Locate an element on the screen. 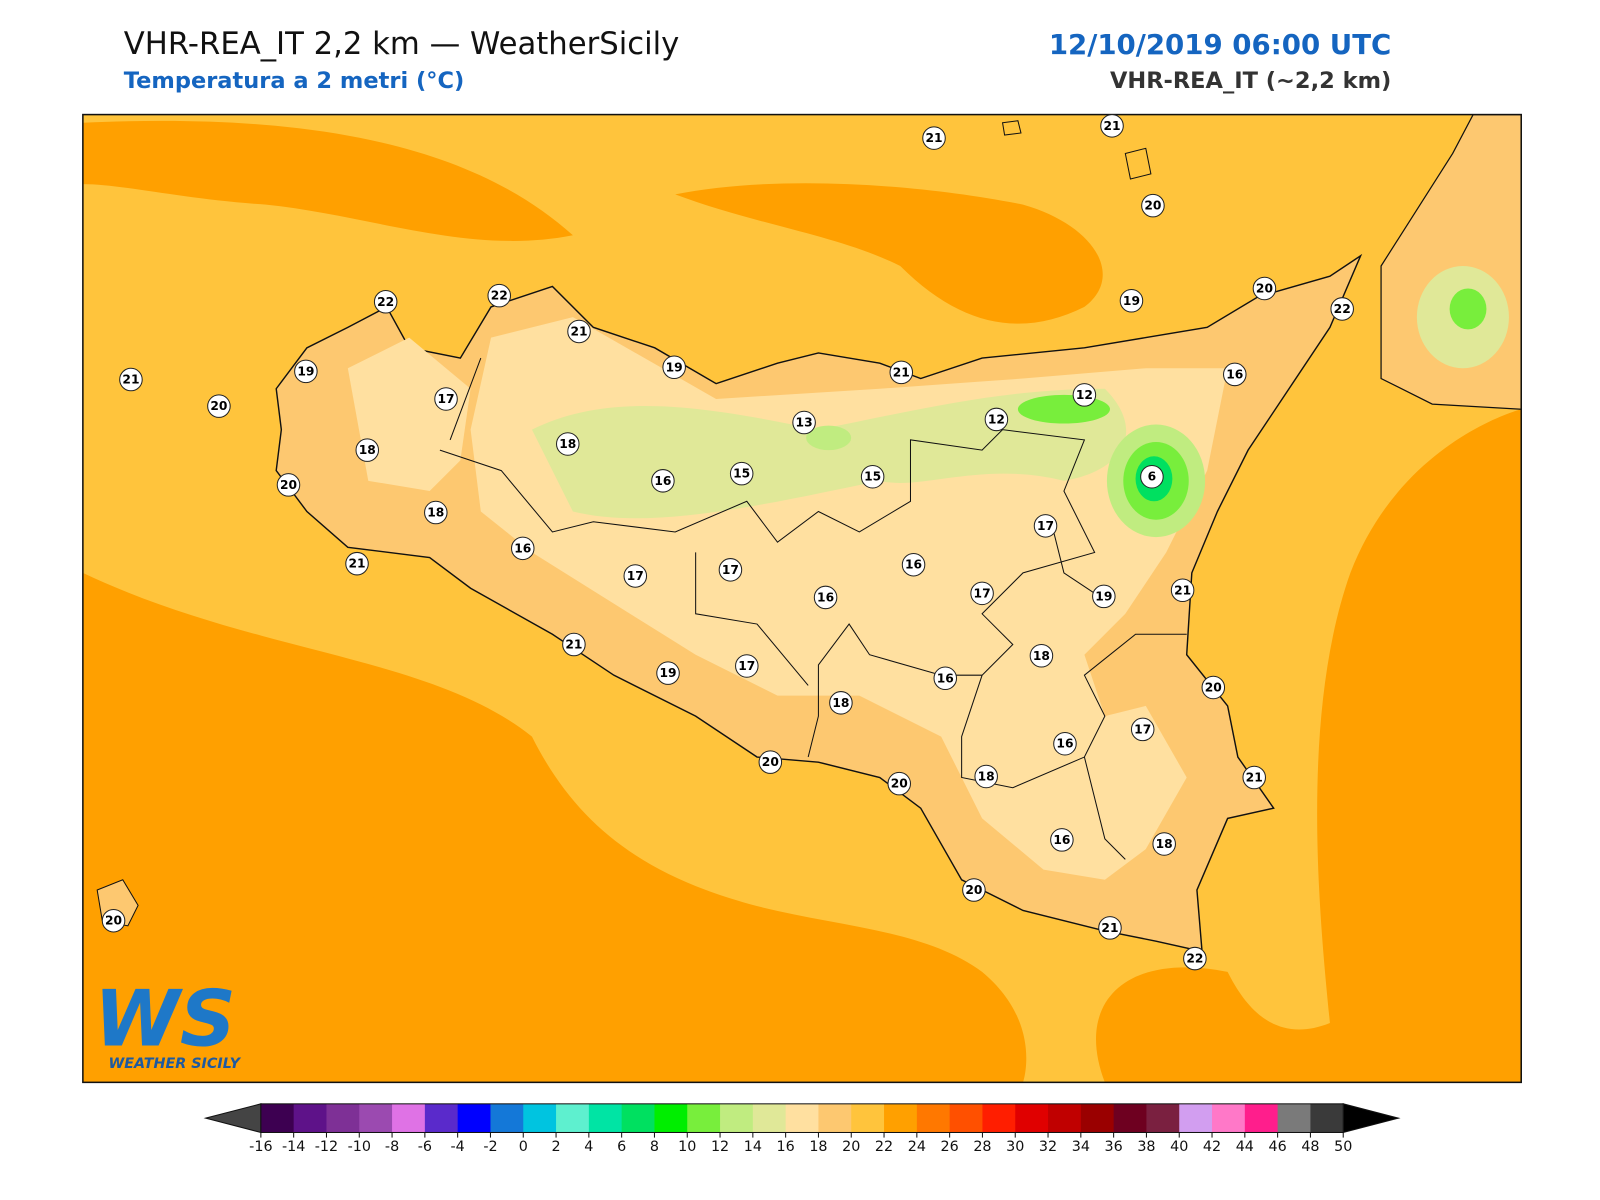 The width and height of the screenshot is (1600, 1200). colorbar-tick-label: -2 is located at coordinates (490, 1147).